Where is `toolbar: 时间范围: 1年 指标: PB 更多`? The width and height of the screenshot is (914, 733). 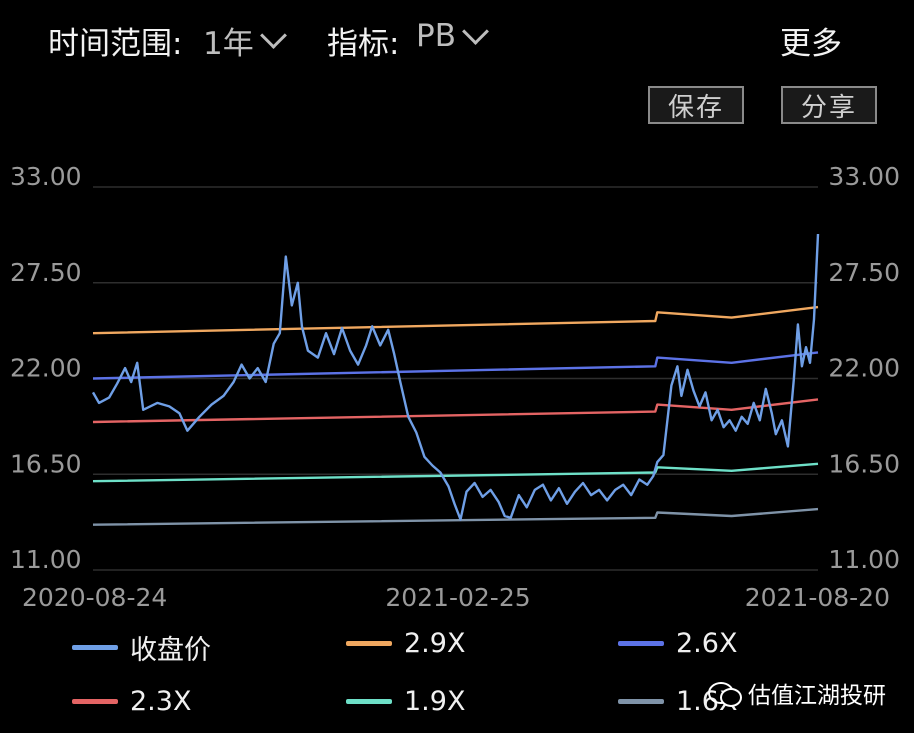 toolbar: 时间范围: 1年 指标: PB 更多 is located at coordinates (457, 40).